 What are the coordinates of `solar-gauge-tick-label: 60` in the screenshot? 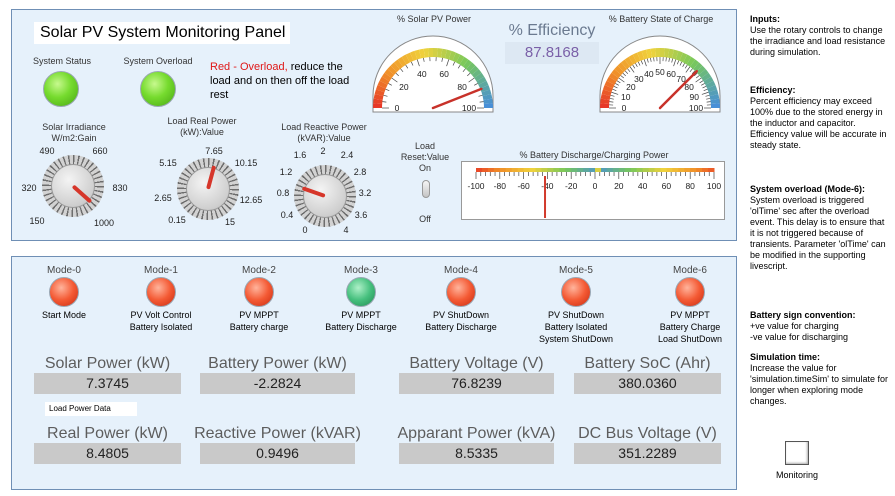 It's located at (444, 74).